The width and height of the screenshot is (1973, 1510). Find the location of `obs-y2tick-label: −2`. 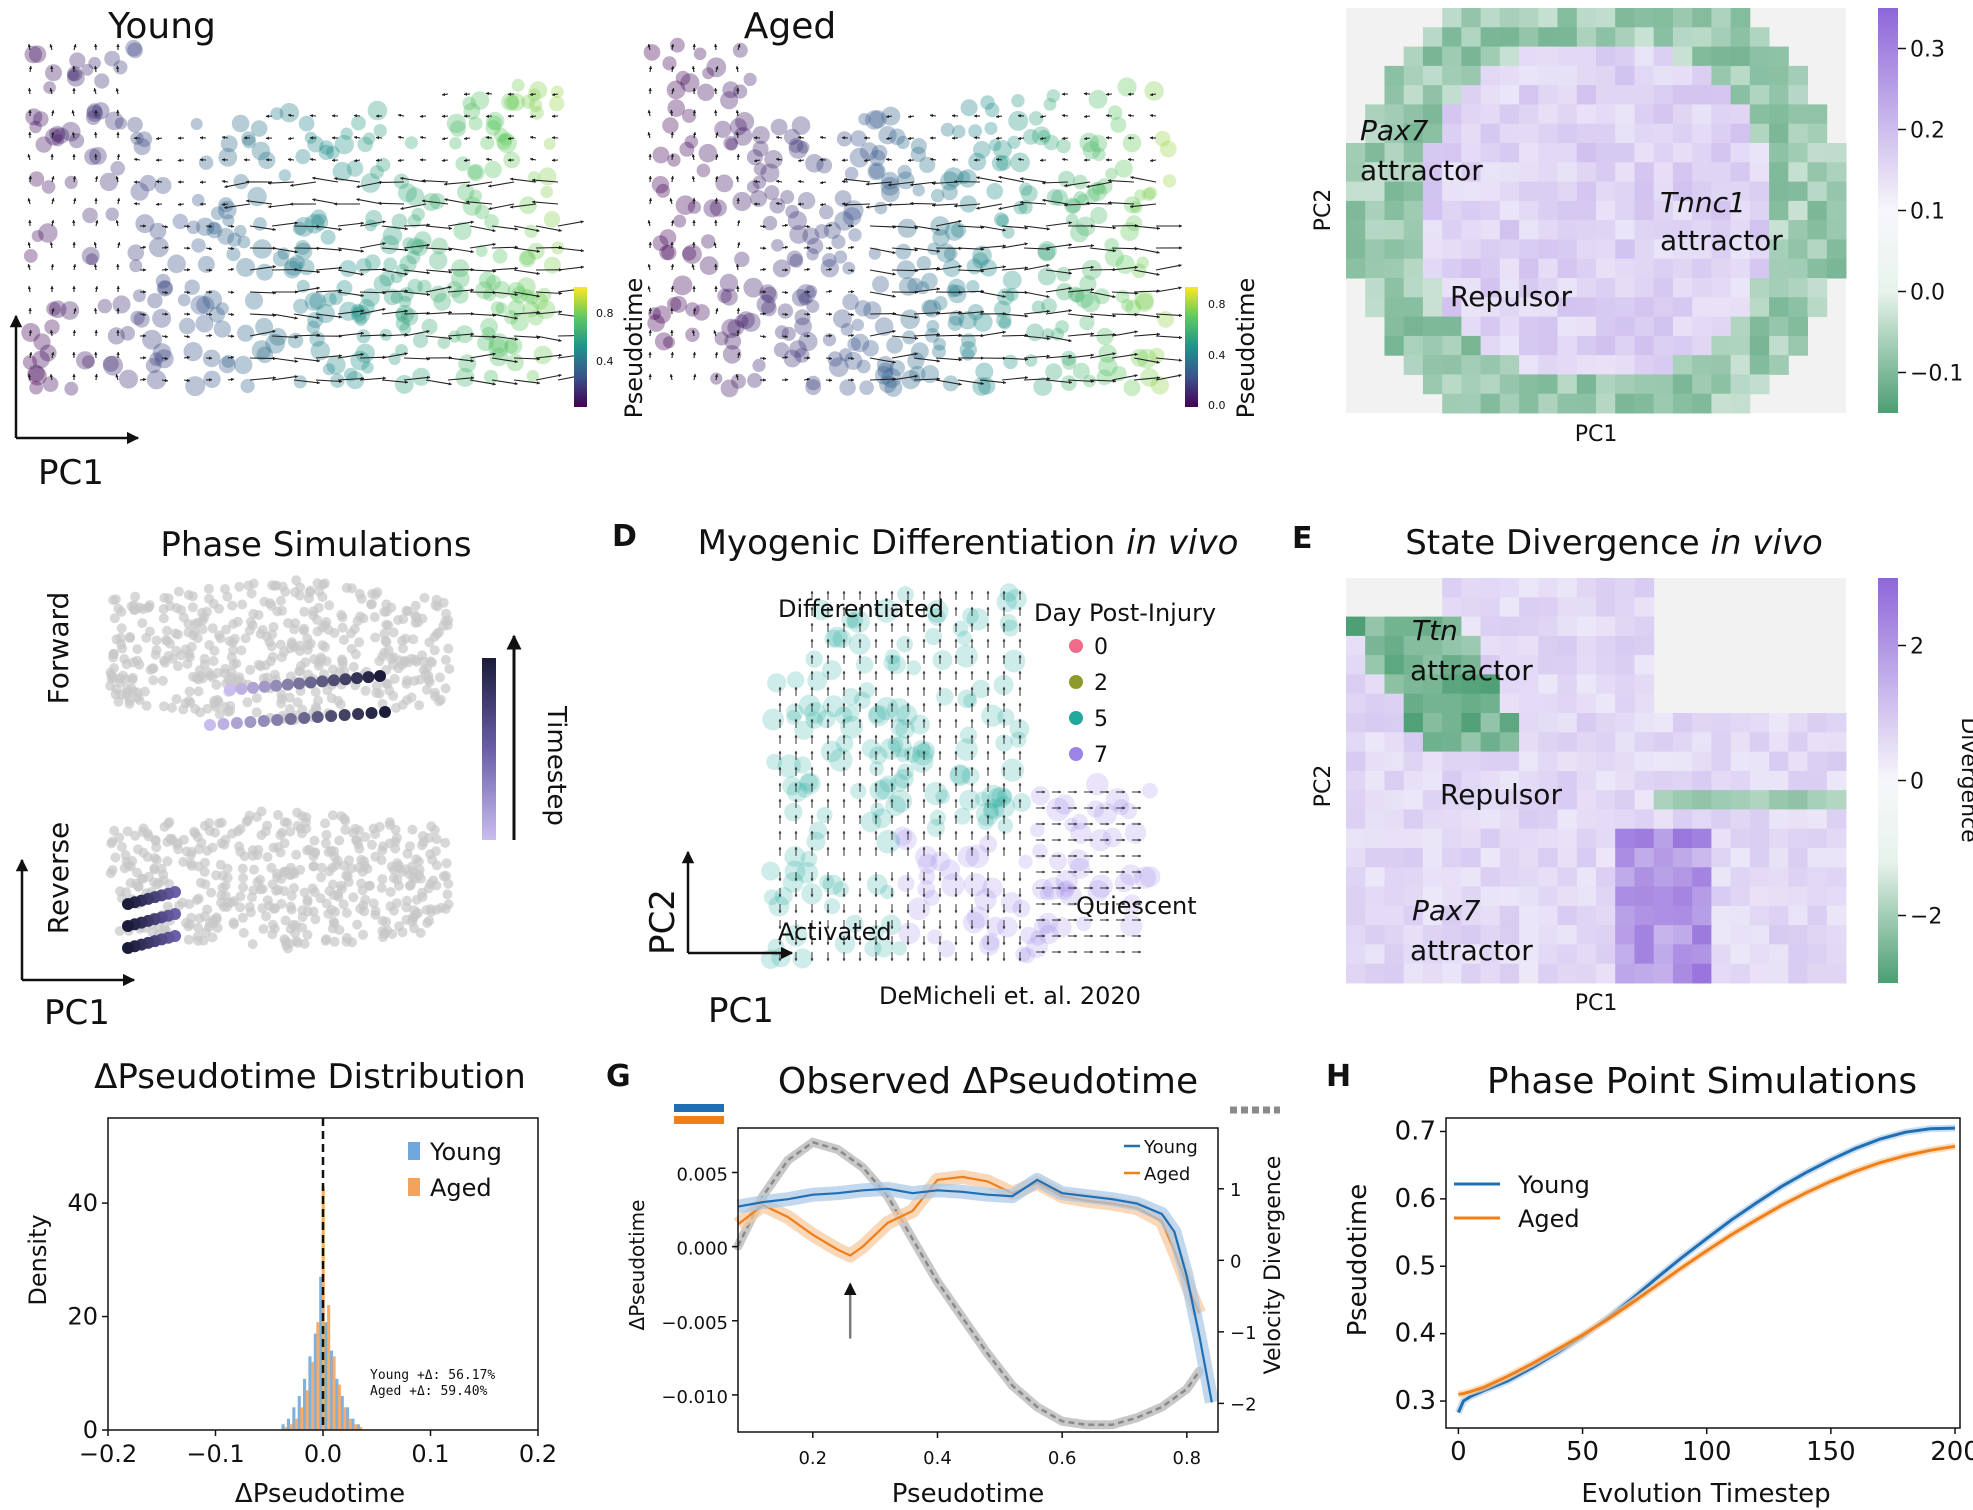

obs-y2tick-label: −2 is located at coordinates (1243, 1404).